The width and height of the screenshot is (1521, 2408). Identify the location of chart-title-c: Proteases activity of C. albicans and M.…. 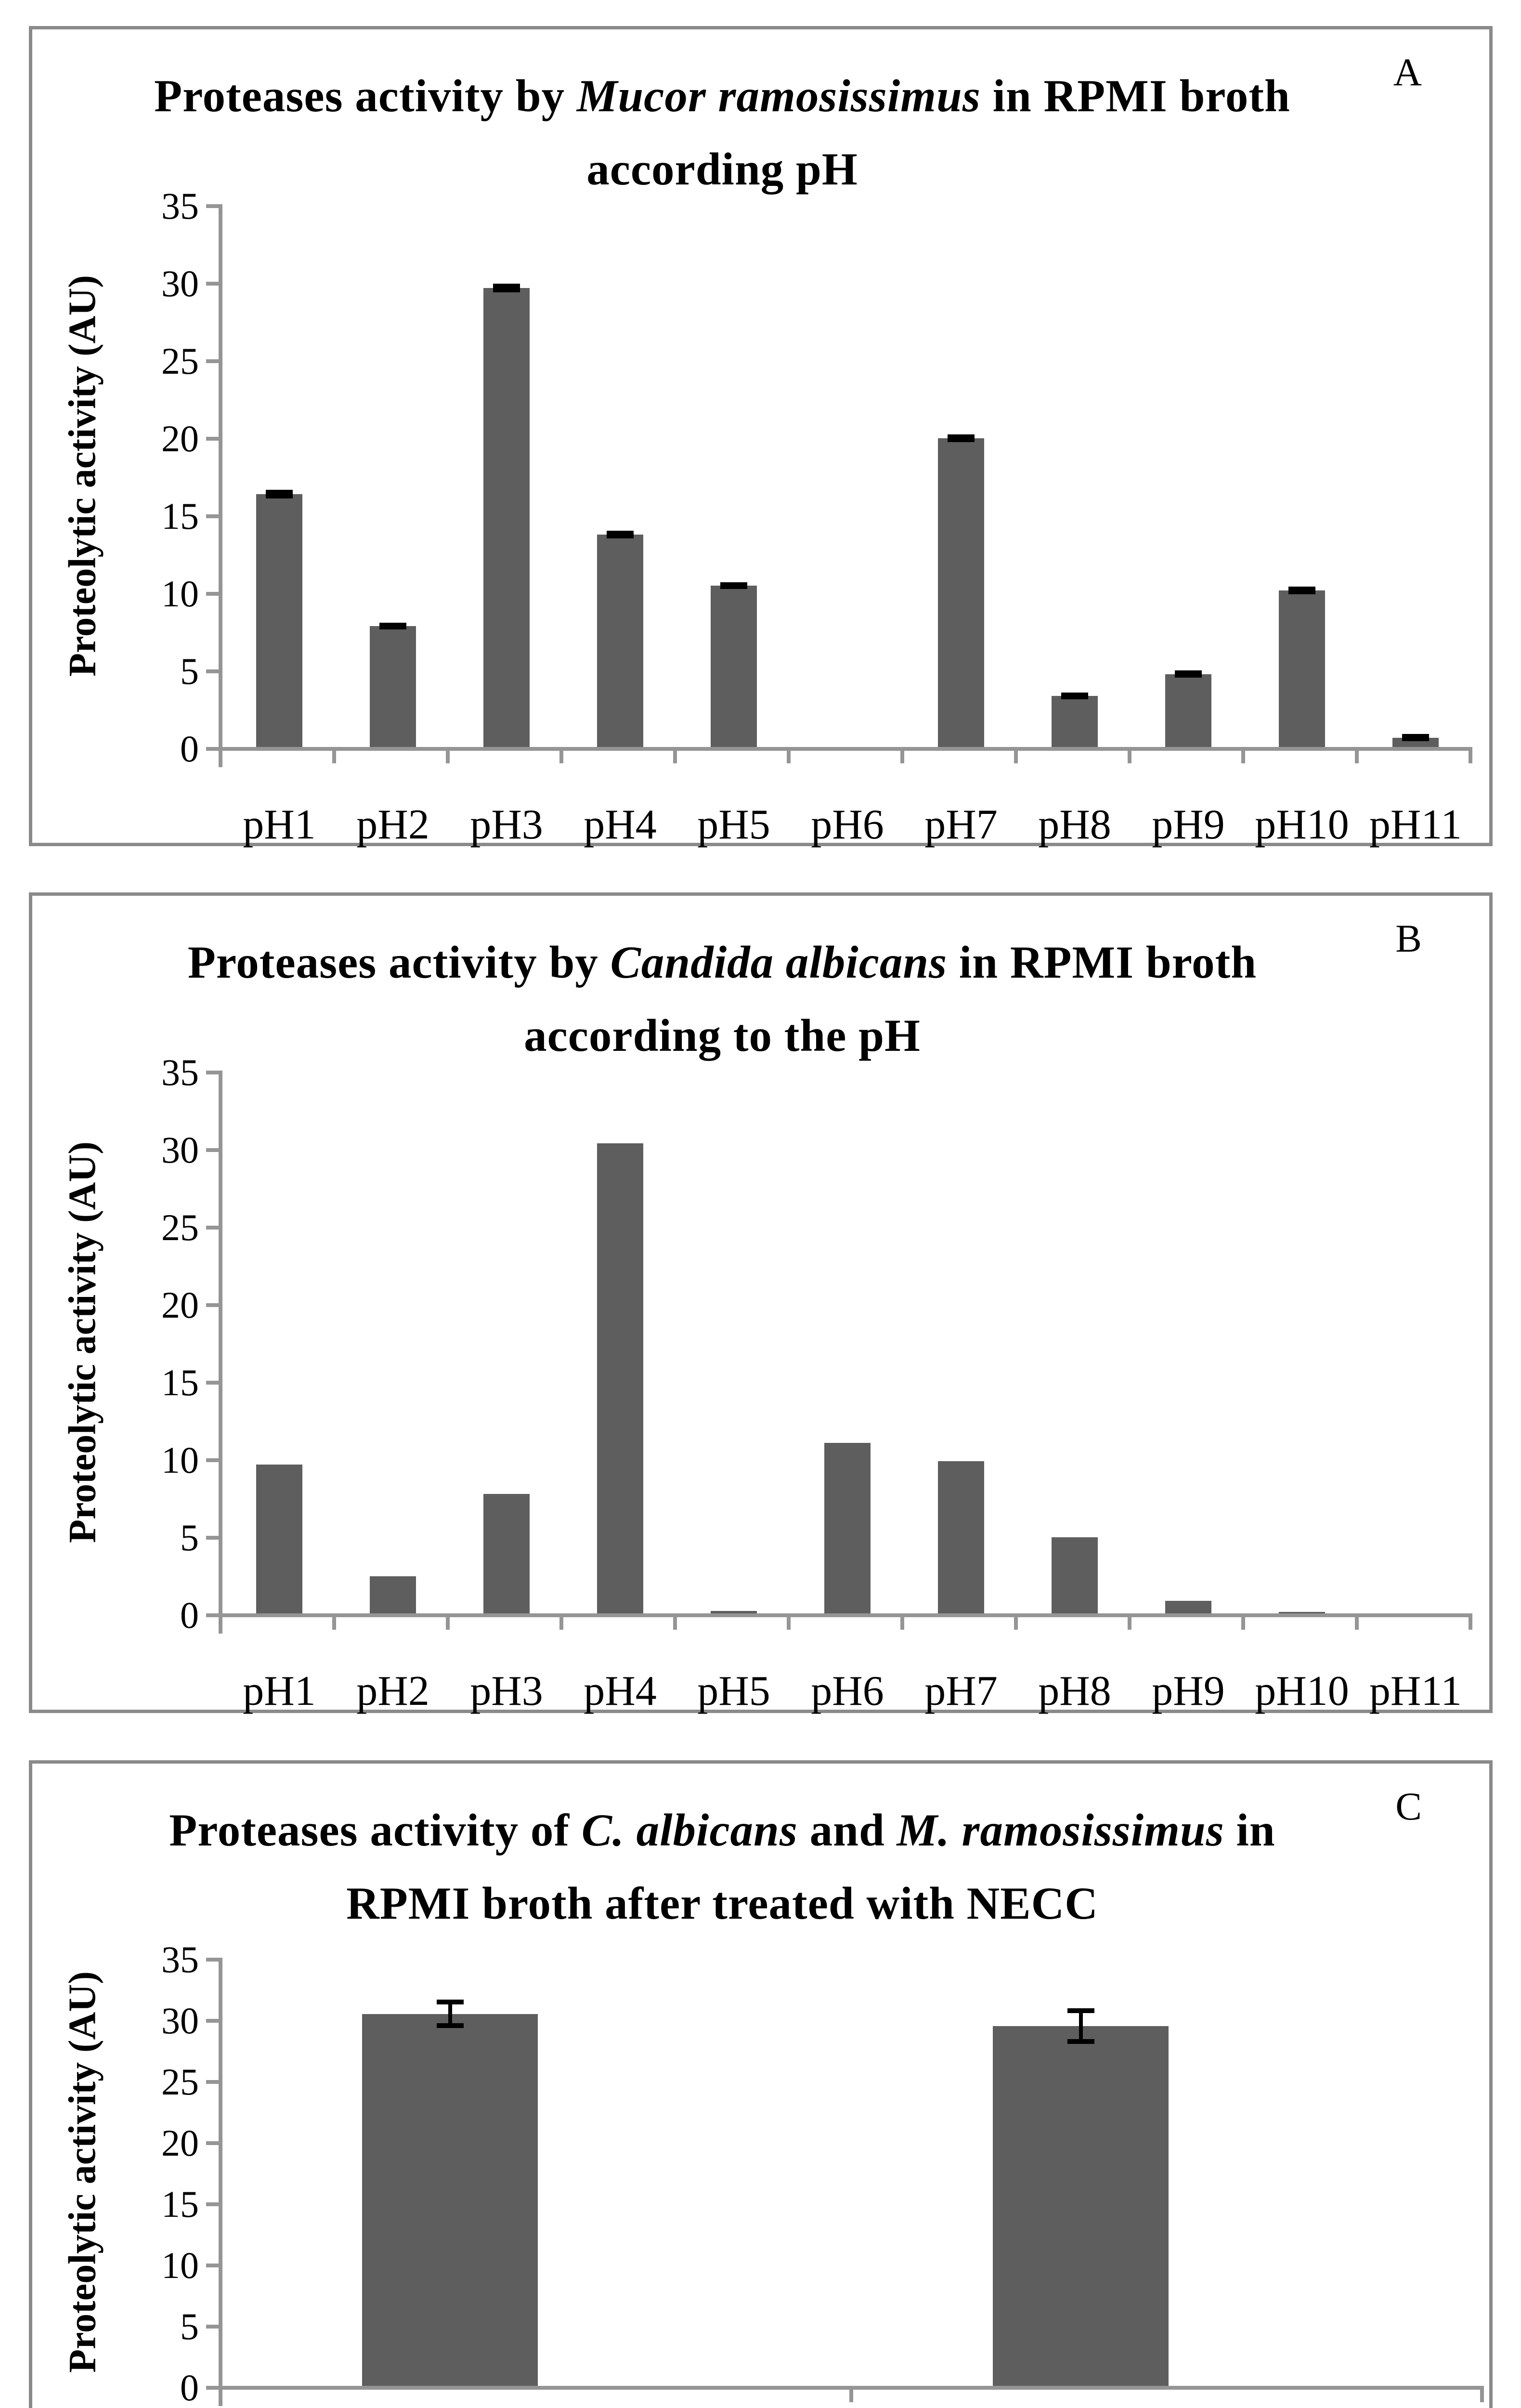
(722, 1866).